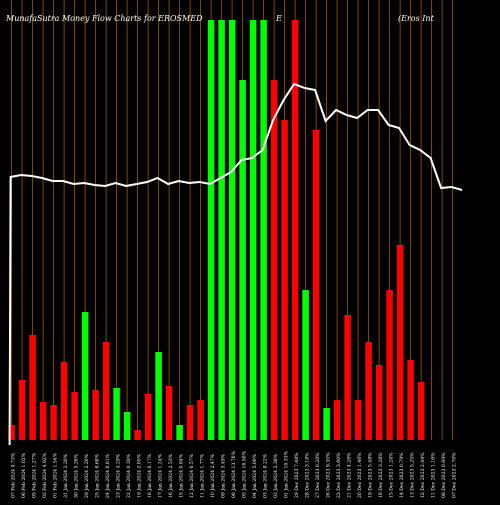  What do you see at coordinates (279, 18) in the screenshot?
I see `chart-title-ticker-fragment: E` at bounding box center [279, 18].